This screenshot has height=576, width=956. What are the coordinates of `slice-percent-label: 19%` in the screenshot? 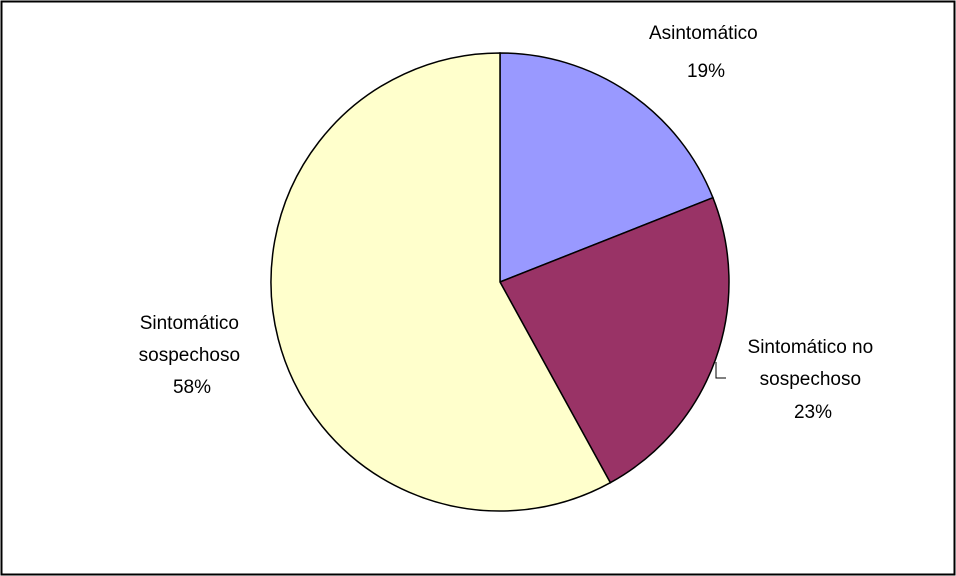 It's located at (706, 71).